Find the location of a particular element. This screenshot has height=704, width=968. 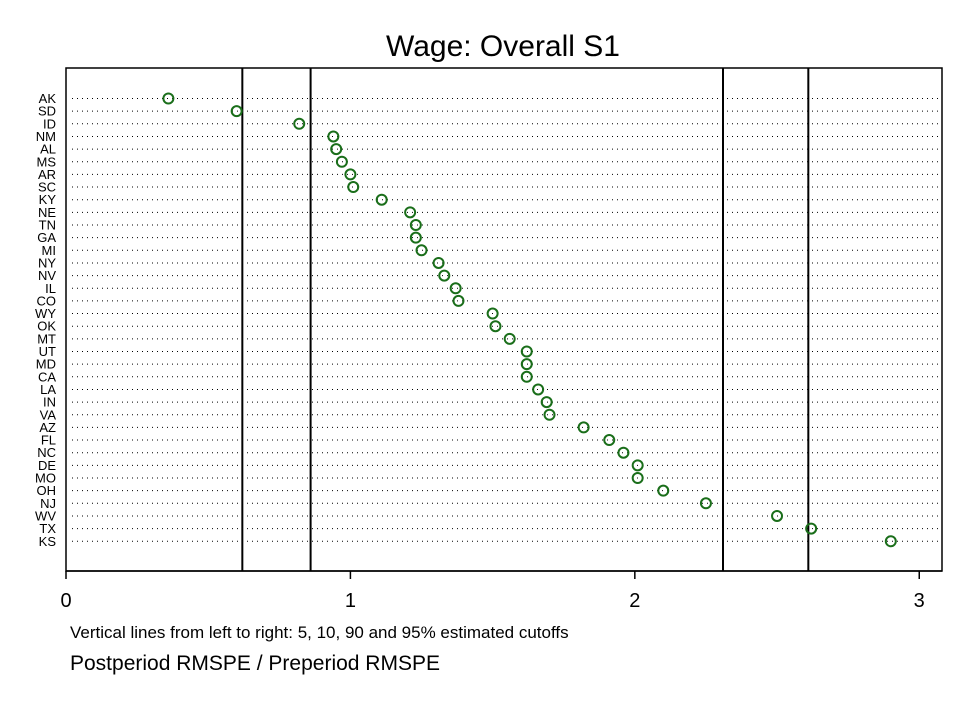

y-tick-label: VA is located at coordinates (48, 414).